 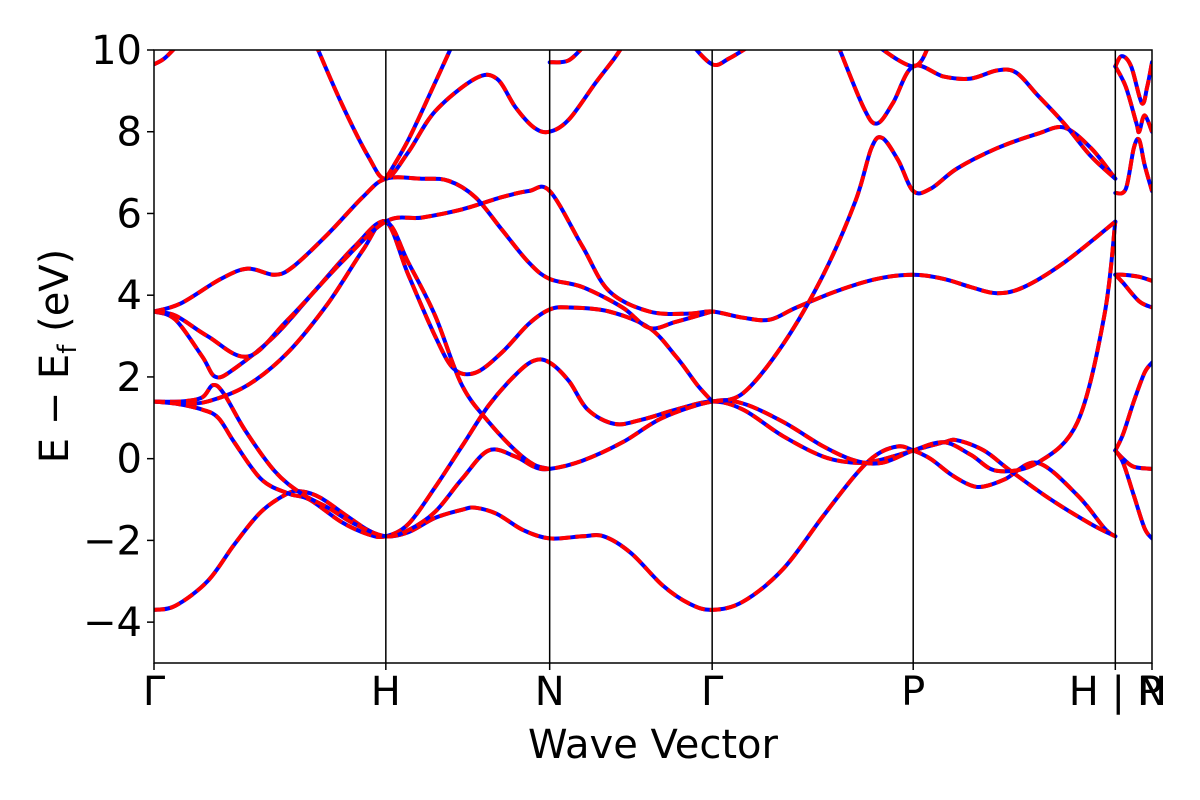 What do you see at coordinates (154, 692) in the screenshot?
I see `x-tick-label-0: Γ` at bounding box center [154, 692].